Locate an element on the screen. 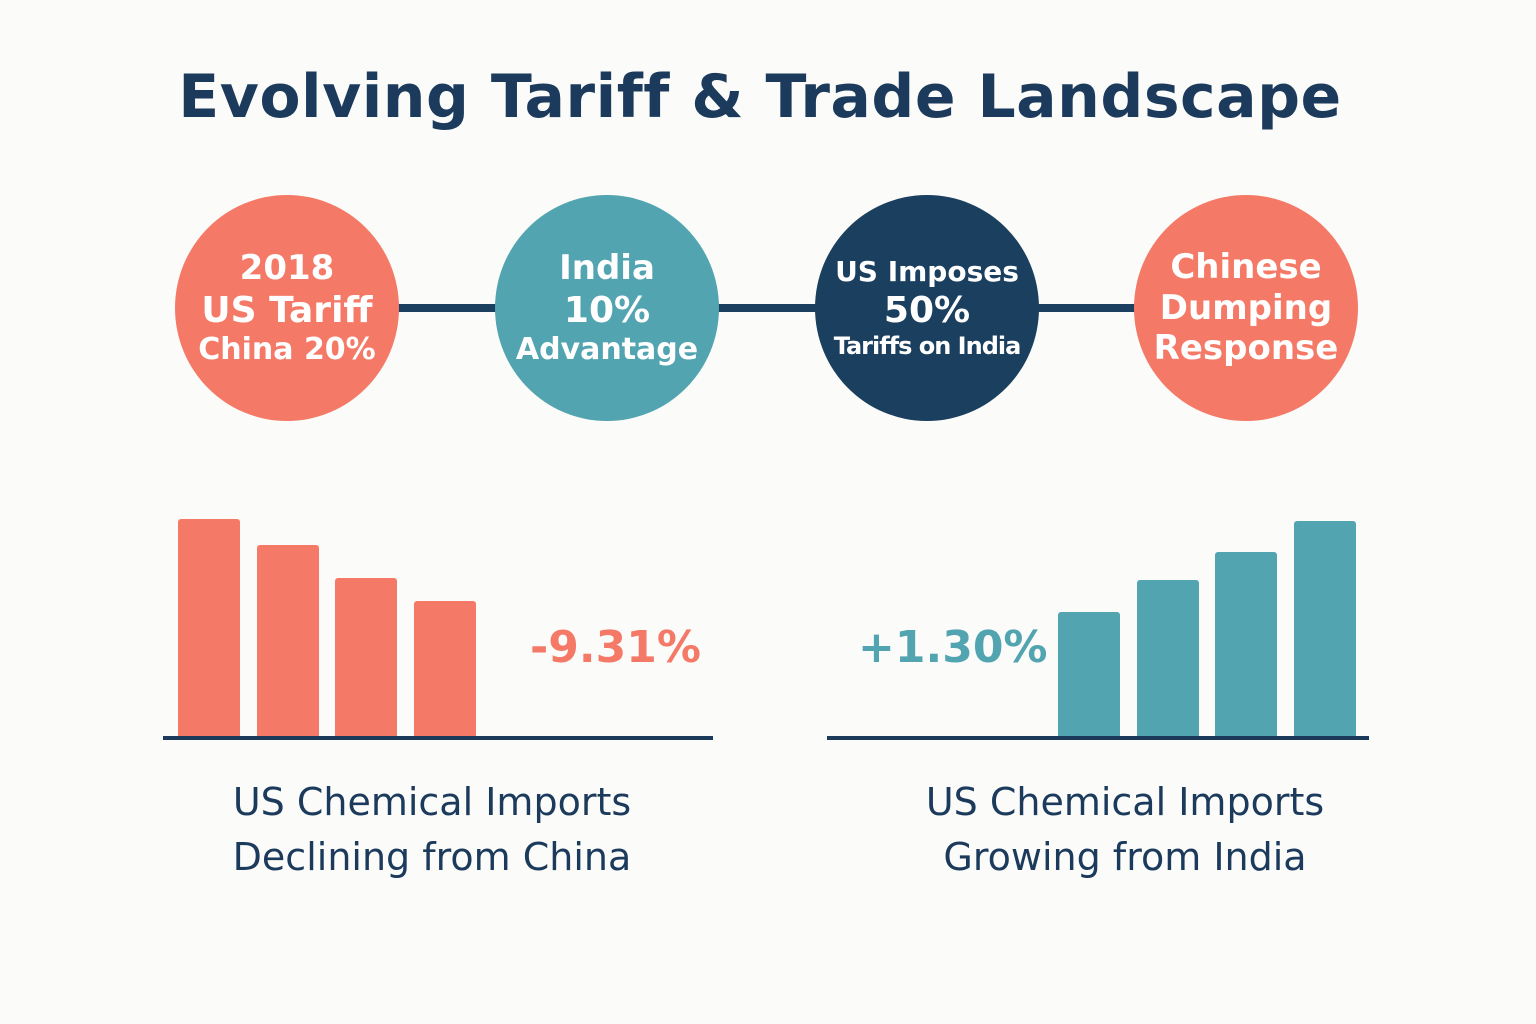 Image resolution: width=1536 pixels, height=1024 pixels. timeline-node-us-imposes: US Imposes 50% Tariffs on India is located at coordinates (927, 308).